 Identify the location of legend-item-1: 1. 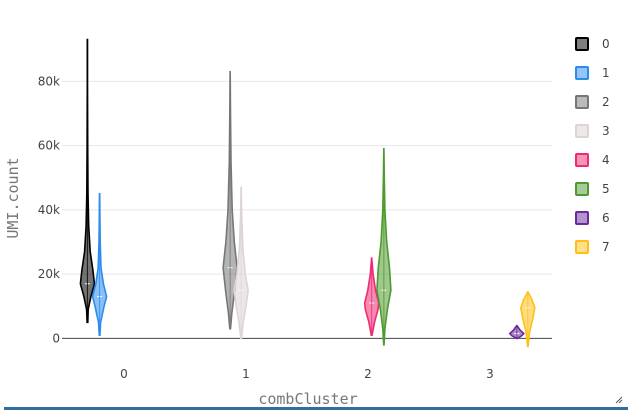
(592, 73).